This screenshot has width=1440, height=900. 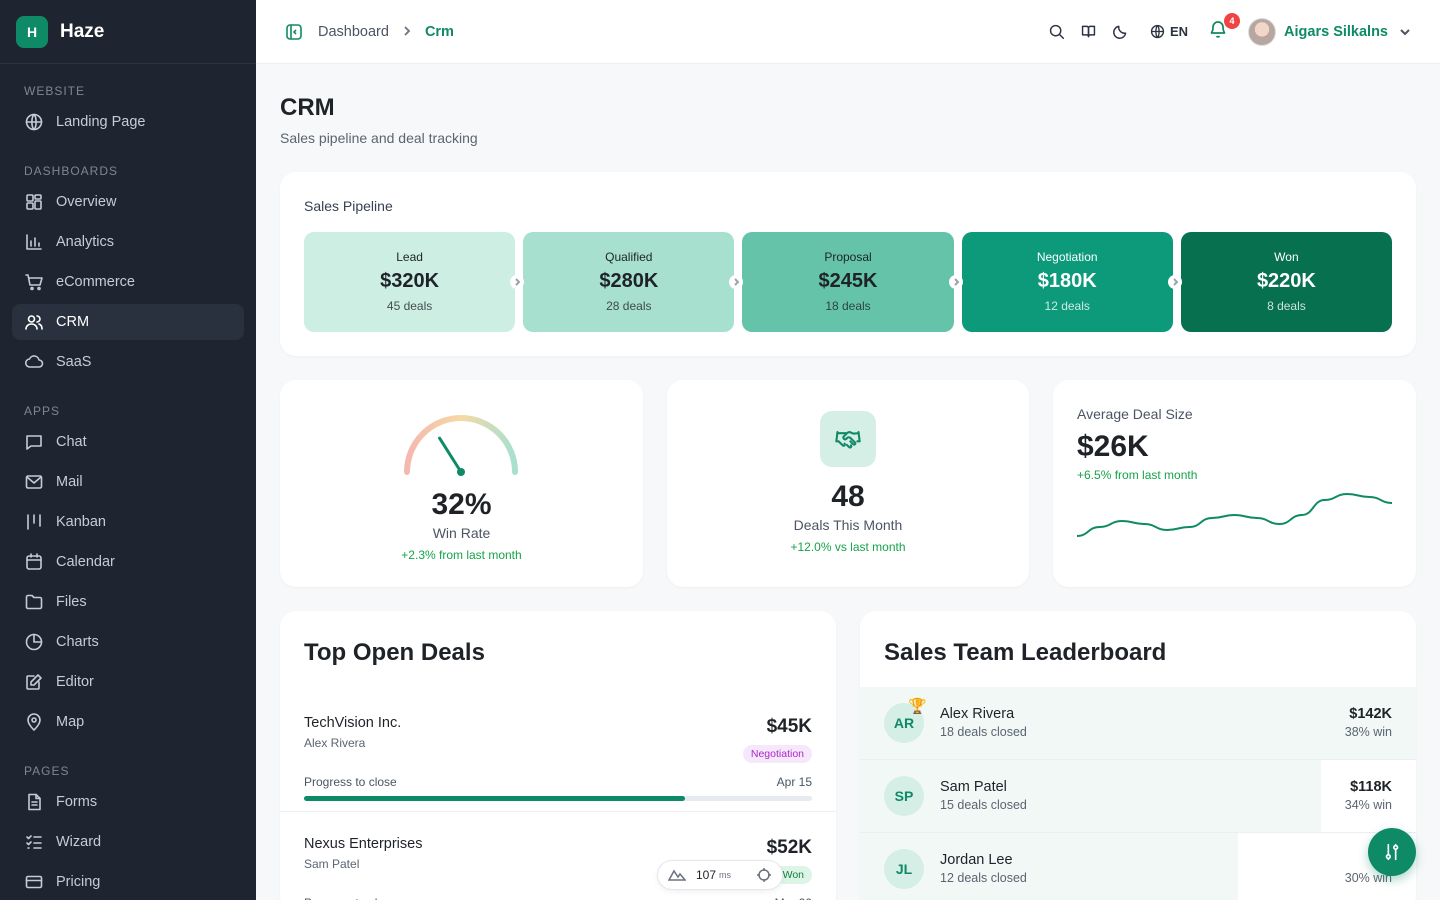 I want to click on sidebar-item-overview: Overview, so click(x=128, y=202).